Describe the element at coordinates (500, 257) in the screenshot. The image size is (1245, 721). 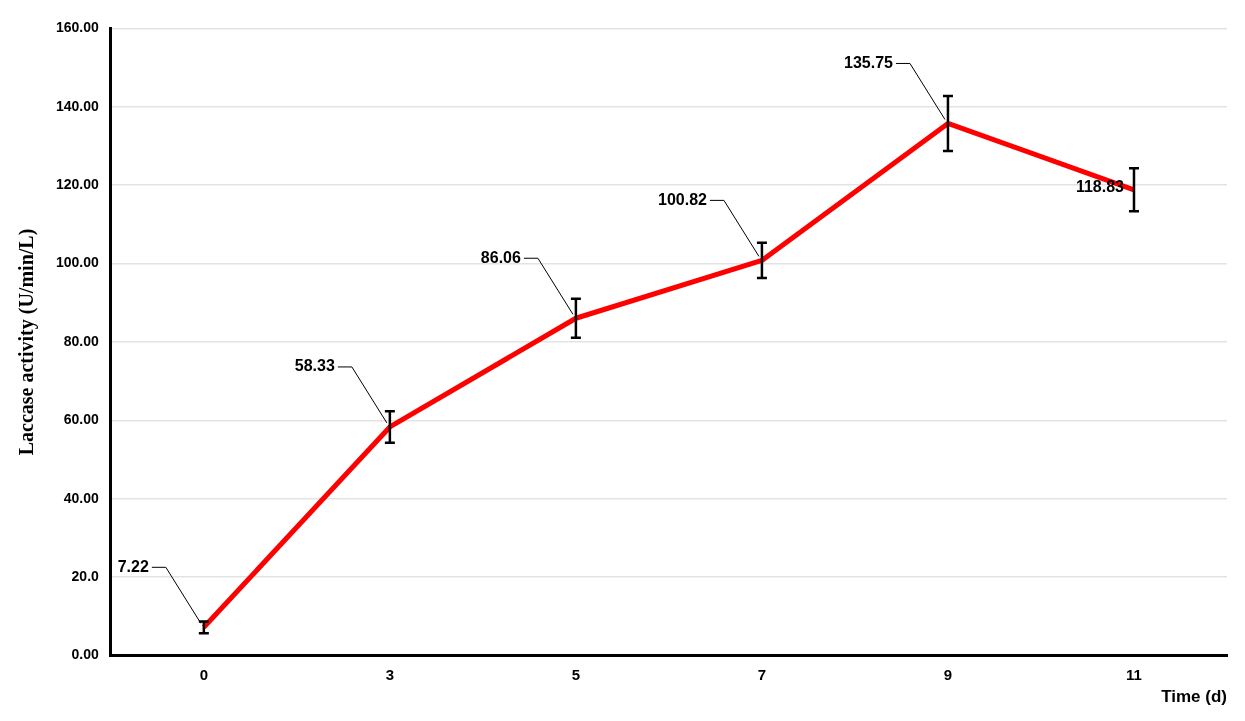
I see `annotation: 86.06` at that location.